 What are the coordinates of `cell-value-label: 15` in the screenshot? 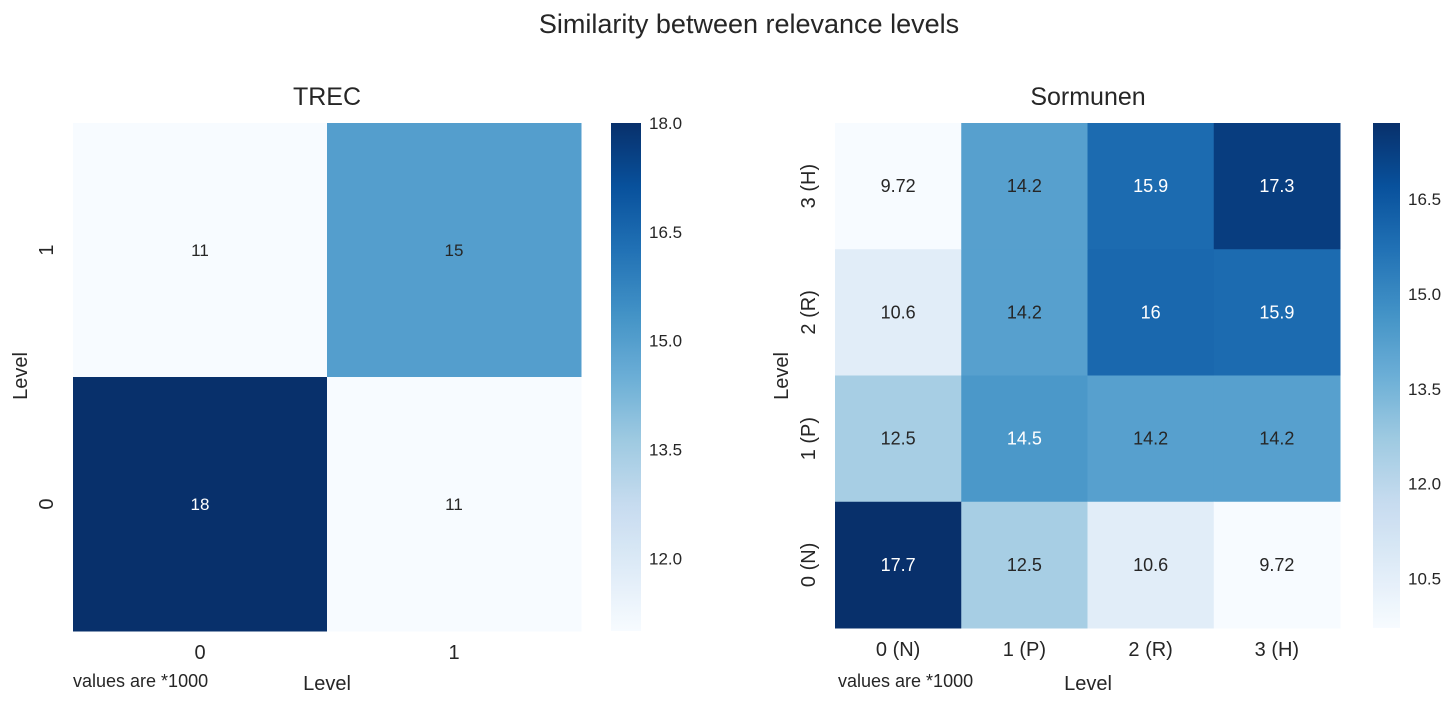 It's located at (454, 250).